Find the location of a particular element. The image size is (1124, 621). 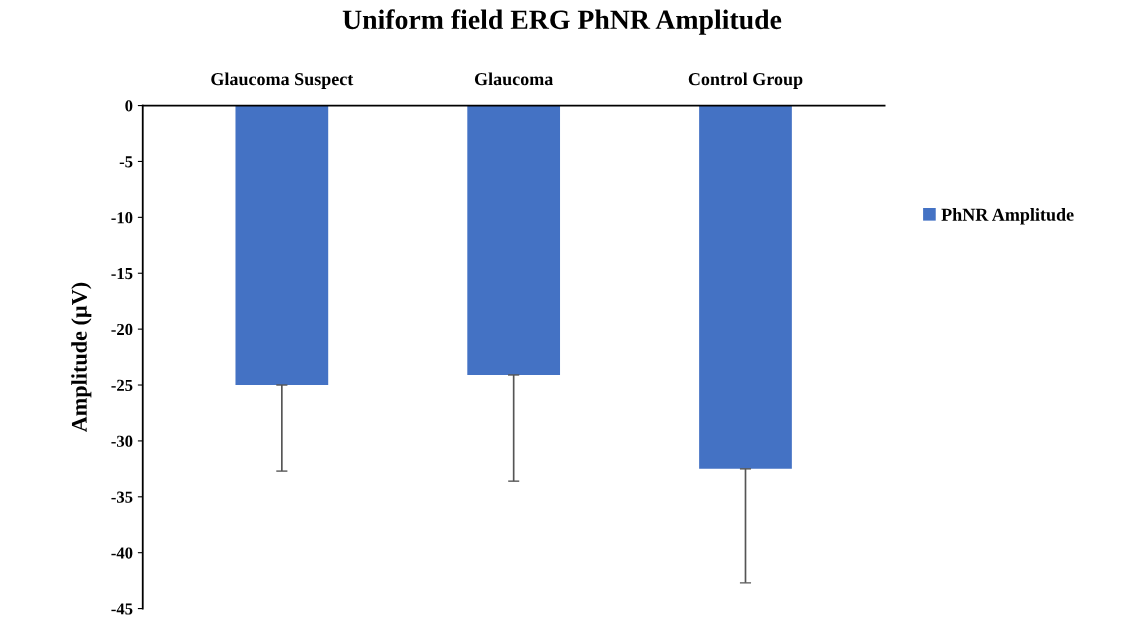

y-tick-label: -5 is located at coordinates (126, 162).